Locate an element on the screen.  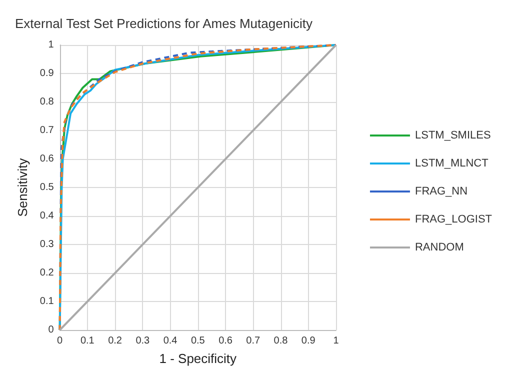
y-tick-label: 1 is located at coordinates (51, 45).